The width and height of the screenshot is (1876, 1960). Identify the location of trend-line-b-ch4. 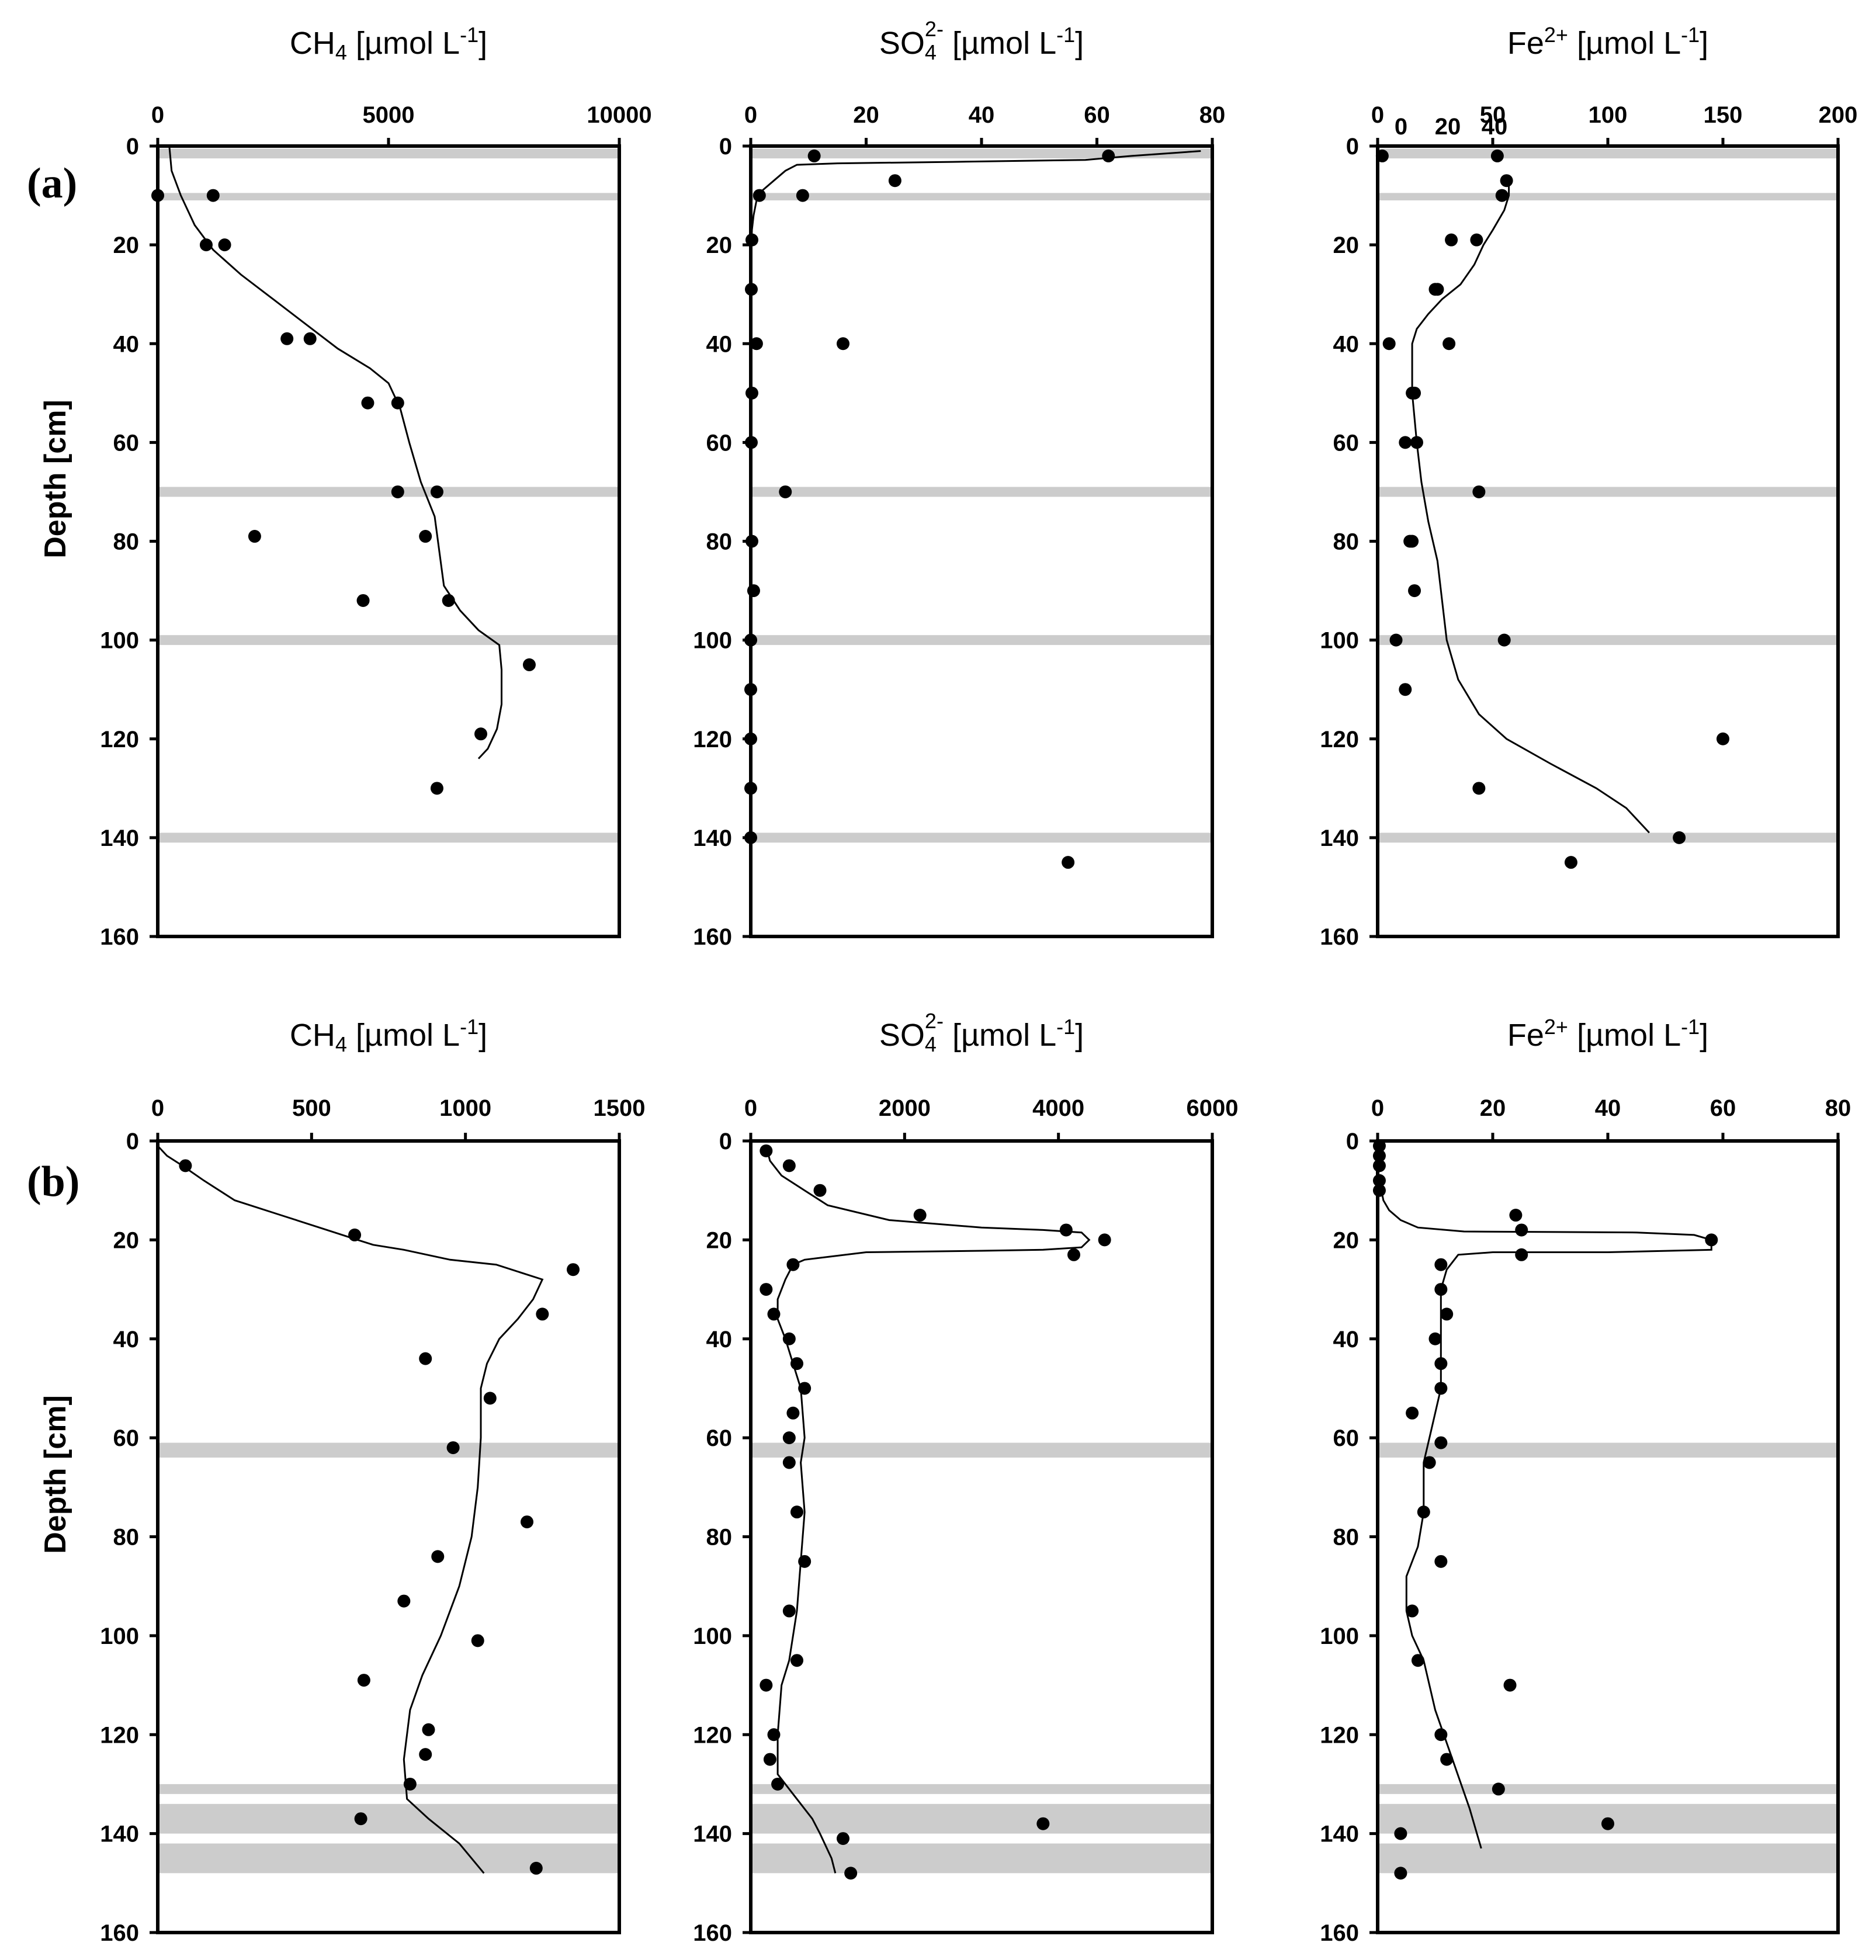
(350, 1509).